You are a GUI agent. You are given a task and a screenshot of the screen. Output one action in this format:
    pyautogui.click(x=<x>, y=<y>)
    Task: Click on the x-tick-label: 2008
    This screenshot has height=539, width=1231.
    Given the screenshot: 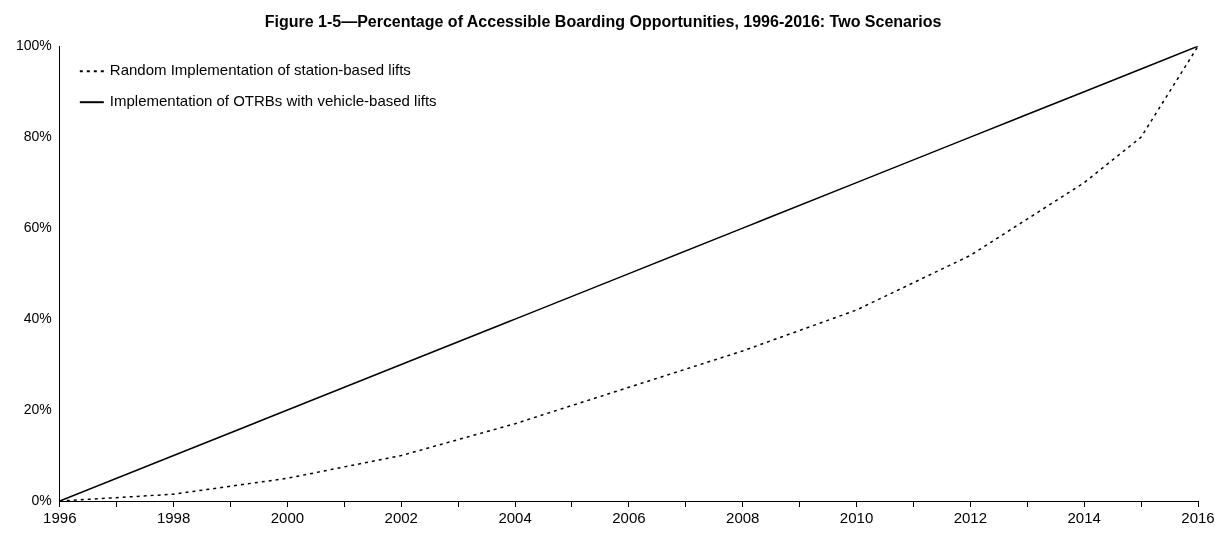 What is the action you would take?
    pyautogui.click(x=743, y=518)
    